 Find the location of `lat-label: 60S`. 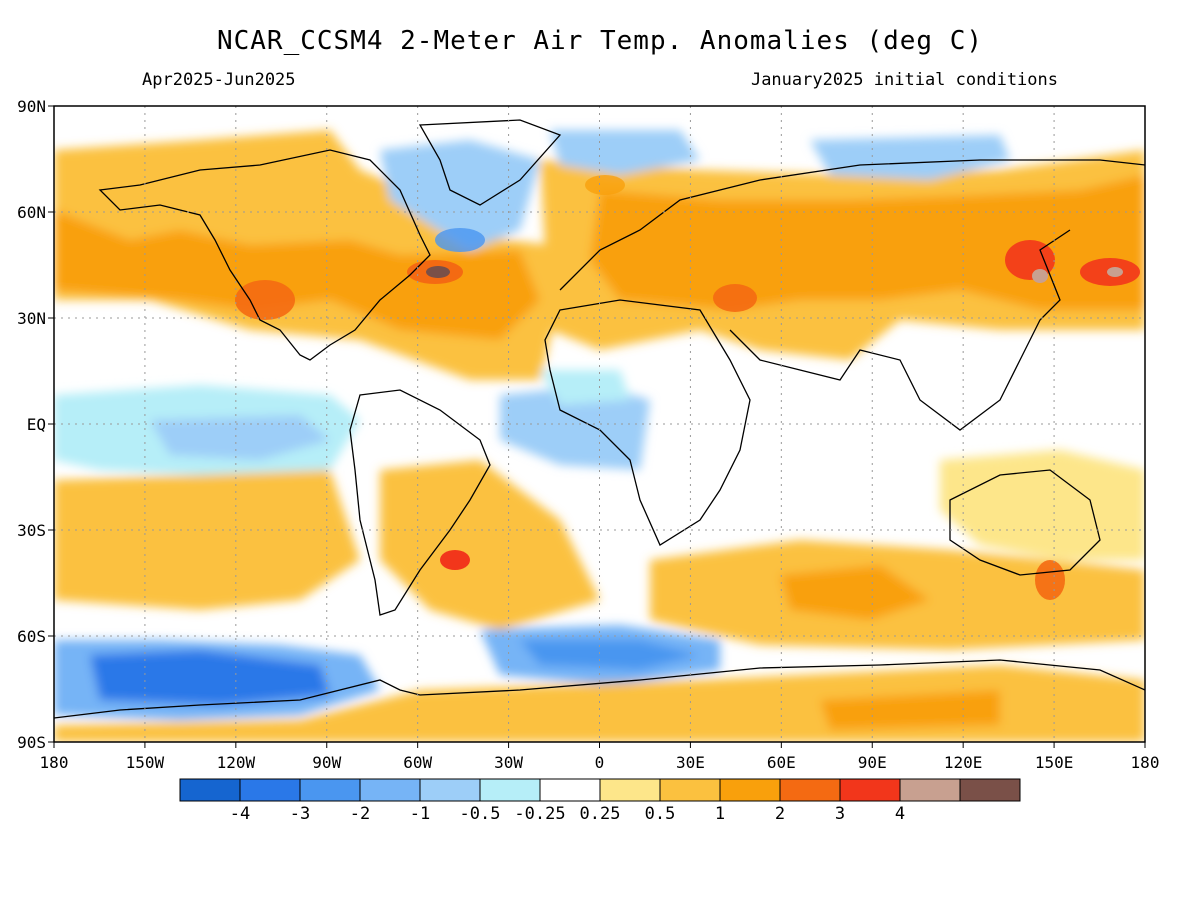

lat-label: 60S is located at coordinates (31, 636).